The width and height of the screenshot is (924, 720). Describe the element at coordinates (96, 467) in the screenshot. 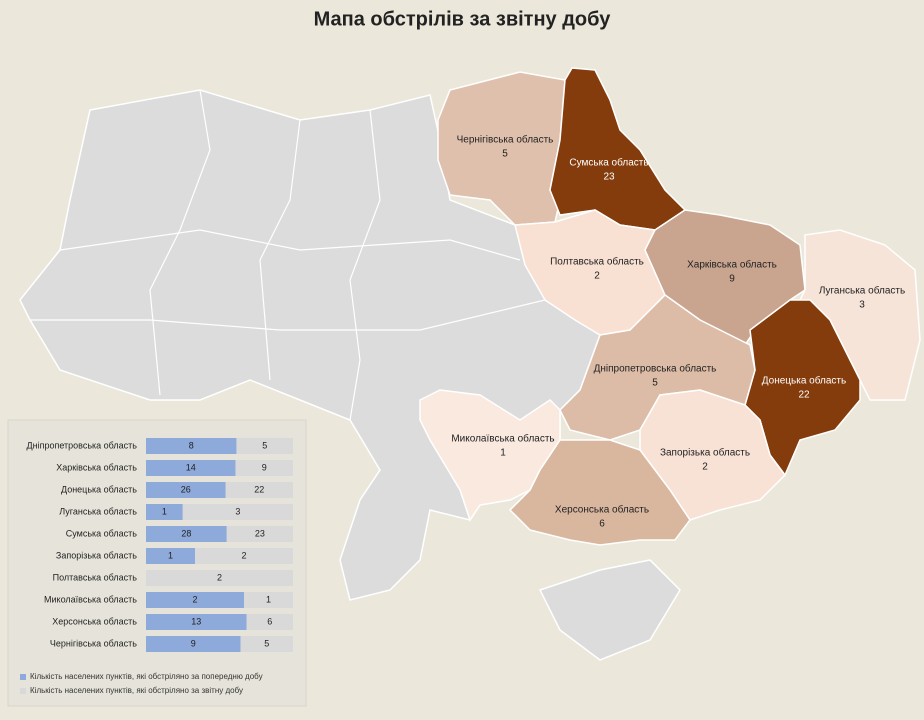

I see `category-label: Харківська область` at that location.